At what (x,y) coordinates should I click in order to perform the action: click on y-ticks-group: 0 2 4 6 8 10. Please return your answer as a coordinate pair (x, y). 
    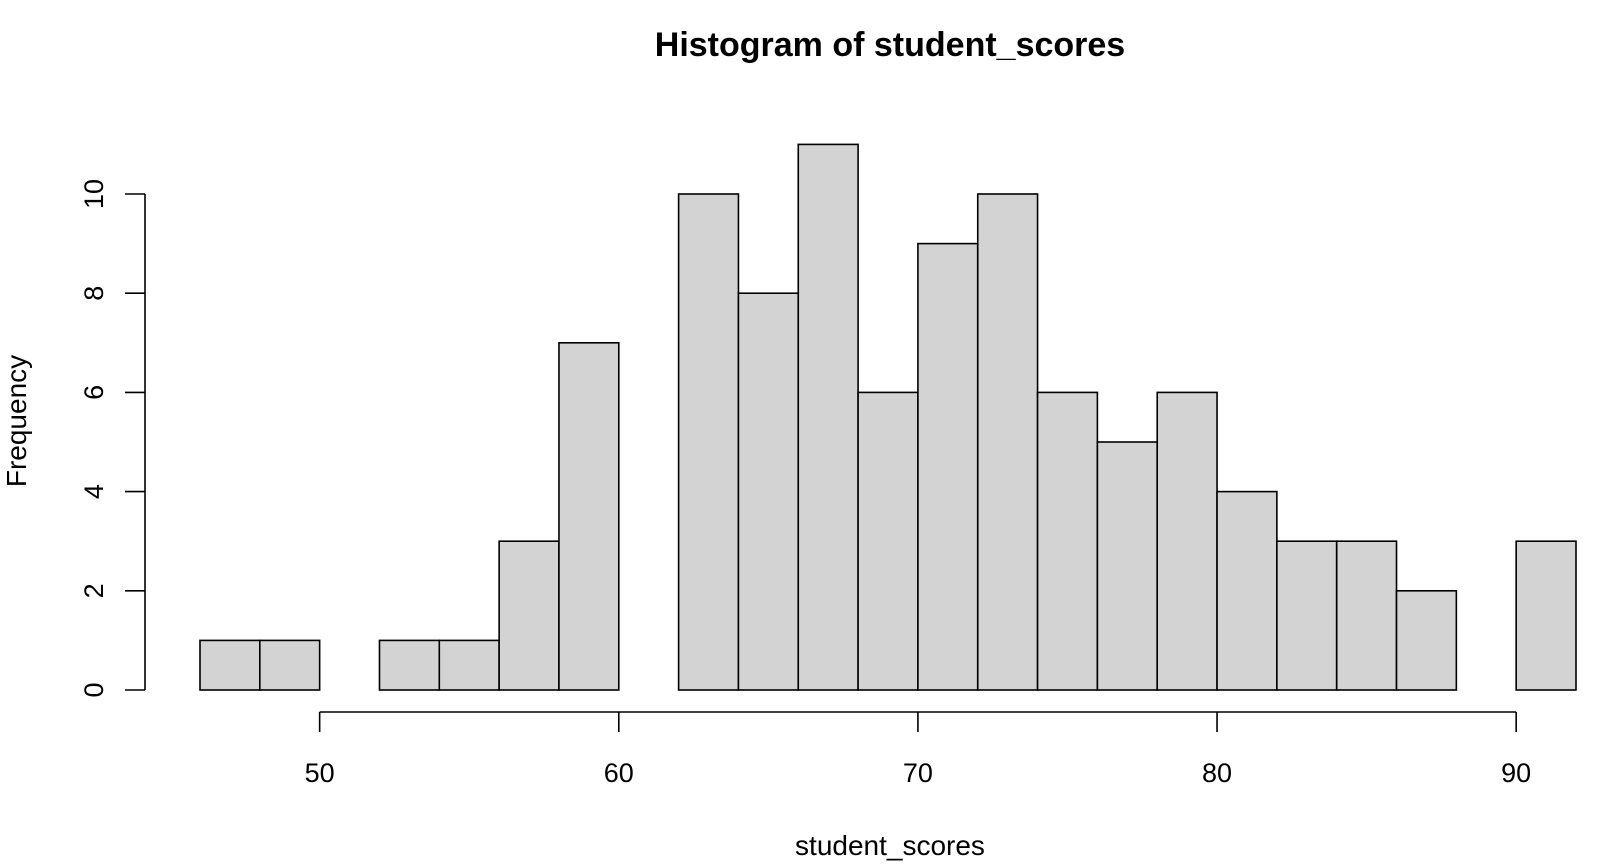
    Looking at the image, I should click on (112, 438).